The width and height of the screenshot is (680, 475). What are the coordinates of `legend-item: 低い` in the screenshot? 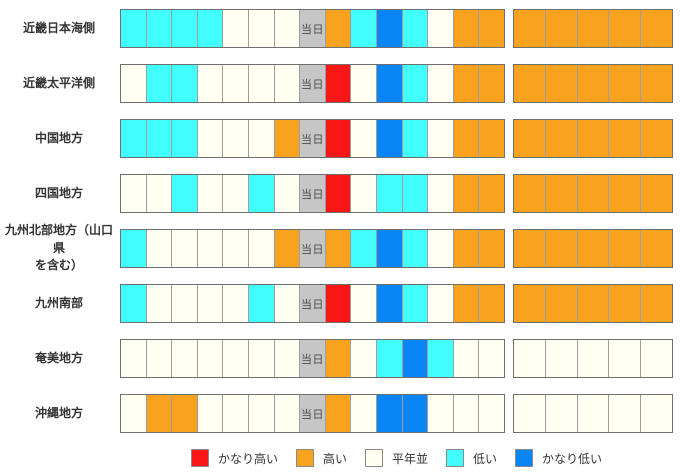 It's located at (471, 458).